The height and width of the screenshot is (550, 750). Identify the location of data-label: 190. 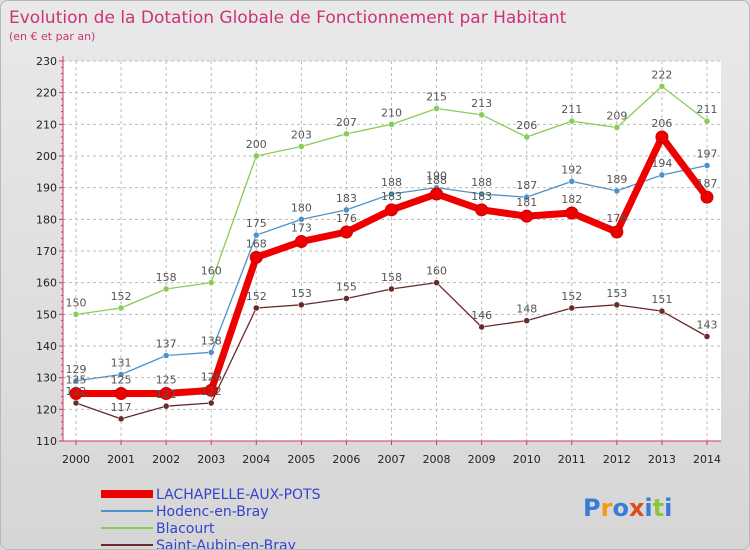
(436, 176).